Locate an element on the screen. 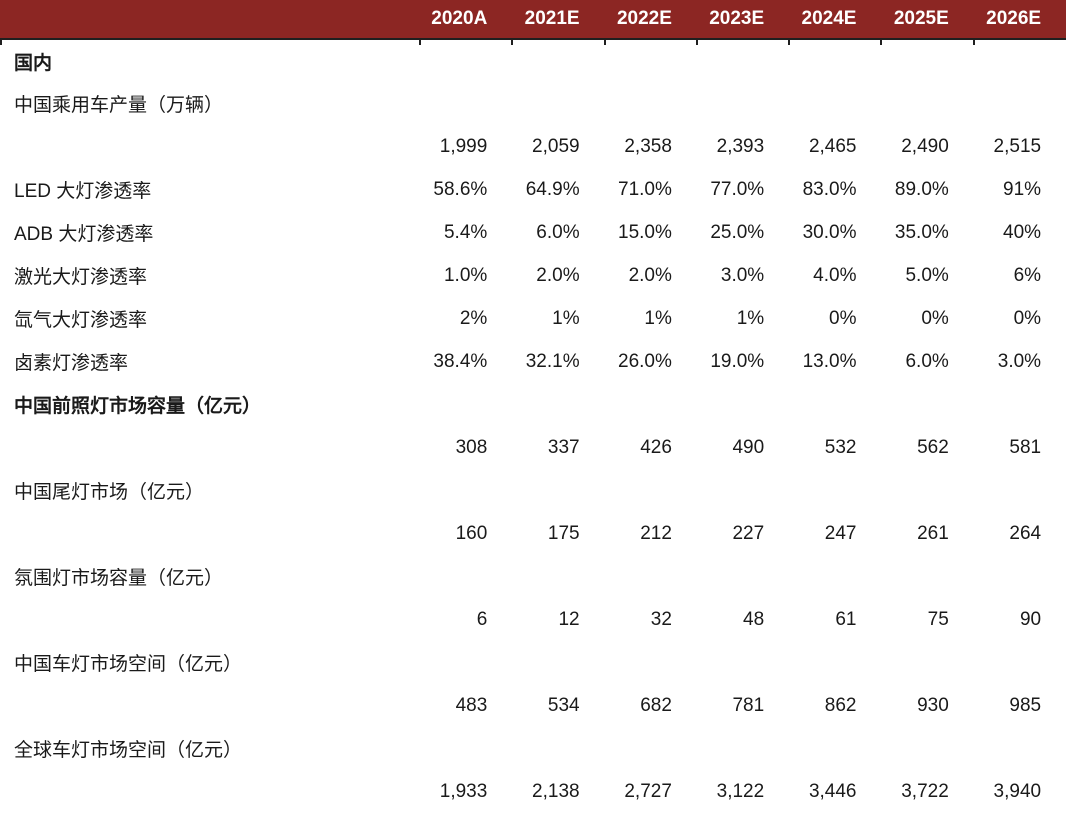 This screenshot has width=1080, height=815. header-col-2020A: 2020A is located at coordinates (466, 20).